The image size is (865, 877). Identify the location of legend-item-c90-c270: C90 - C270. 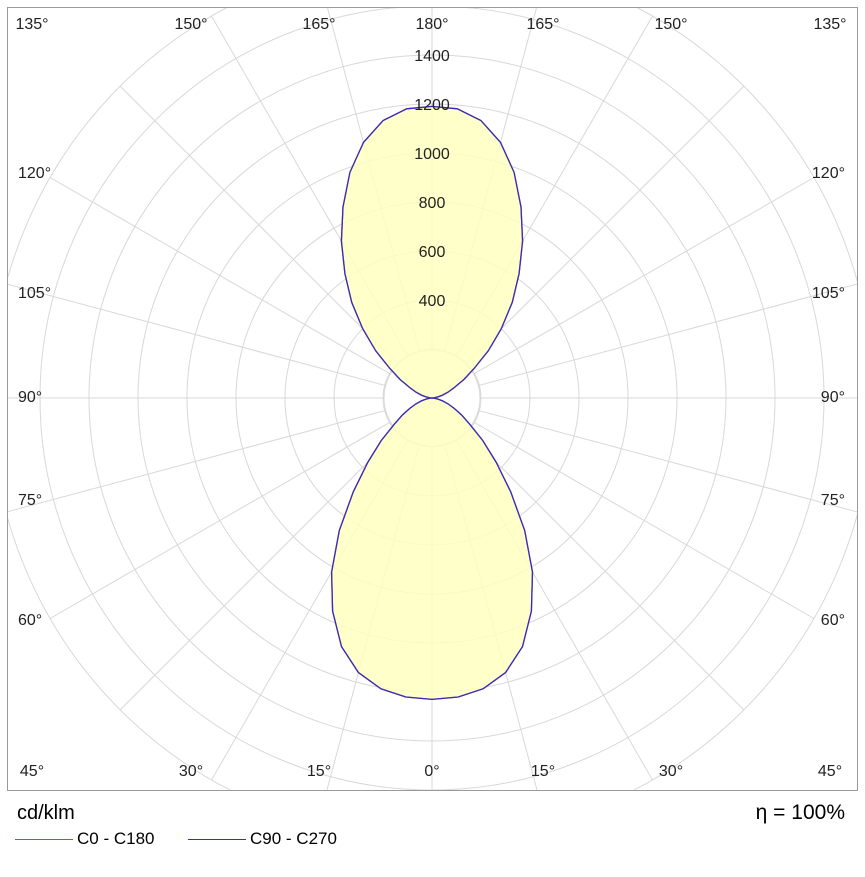
(262, 839).